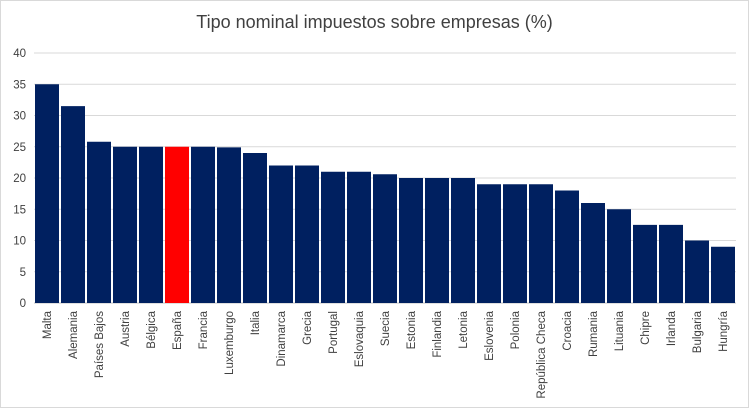 This screenshot has height=408, width=749. What do you see at coordinates (125, 224) in the screenshot?
I see `bar-austria` at bounding box center [125, 224].